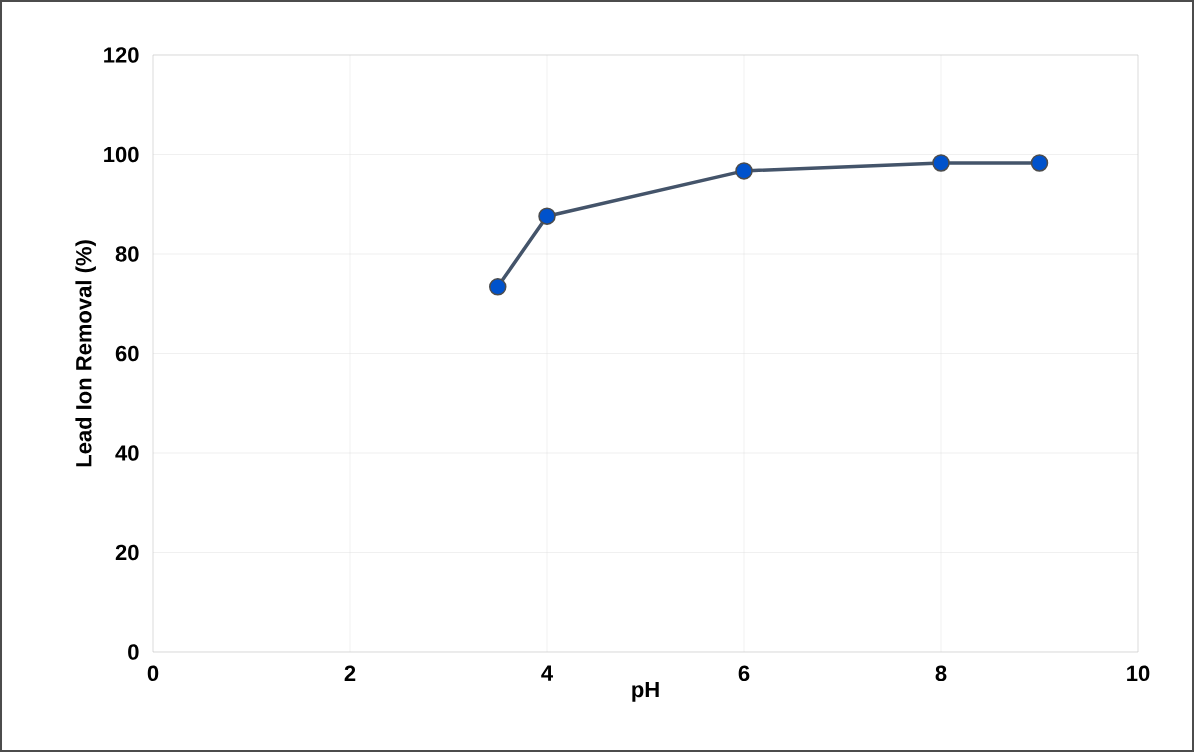 Image resolution: width=1194 pixels, height=752 pixels. I want to click on x-axis-title: pH, so click(645, 691).